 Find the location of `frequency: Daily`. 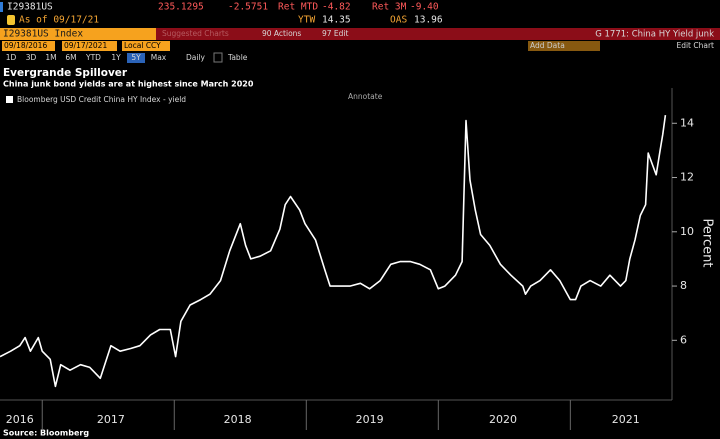

frequency: Daily is located at coordinates (196, 57).